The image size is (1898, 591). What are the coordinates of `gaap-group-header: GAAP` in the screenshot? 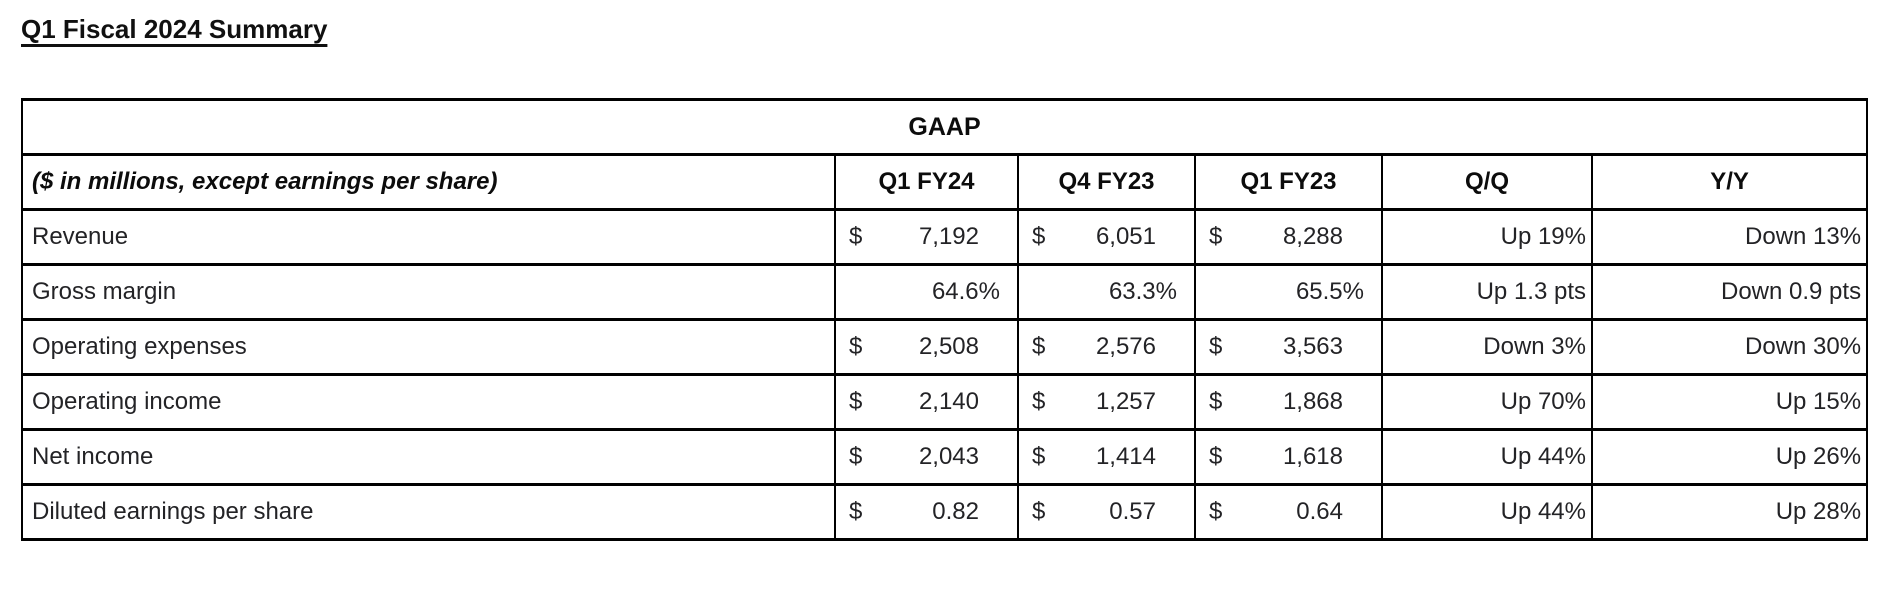 It's located at (944, 127).